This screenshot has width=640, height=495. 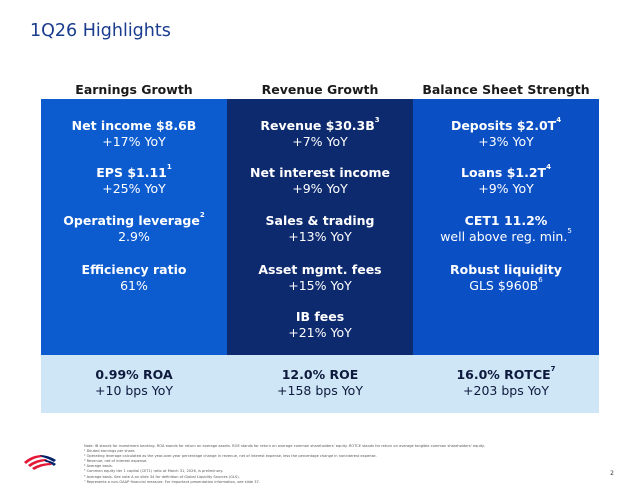 What do you see at coordinates (320, 285) in the screenshot?
I see `metric-value: +15% YoY` at bounding box center [320, 285].